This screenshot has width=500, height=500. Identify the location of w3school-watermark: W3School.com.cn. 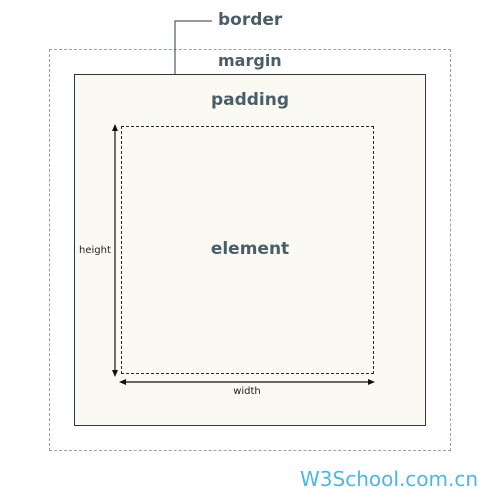
(389, 479).